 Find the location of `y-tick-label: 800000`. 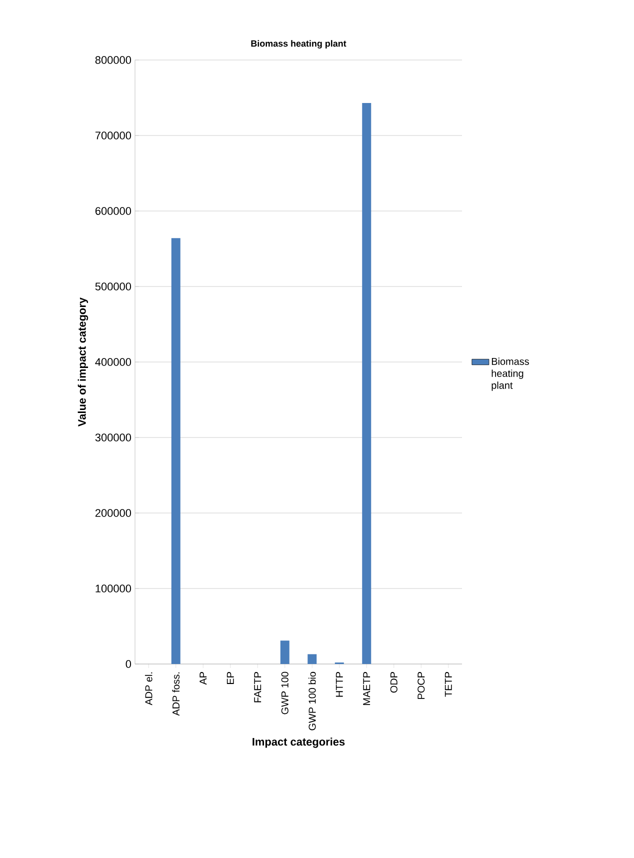

y-tick-label: 800000 is located at coordinates (113, 60).